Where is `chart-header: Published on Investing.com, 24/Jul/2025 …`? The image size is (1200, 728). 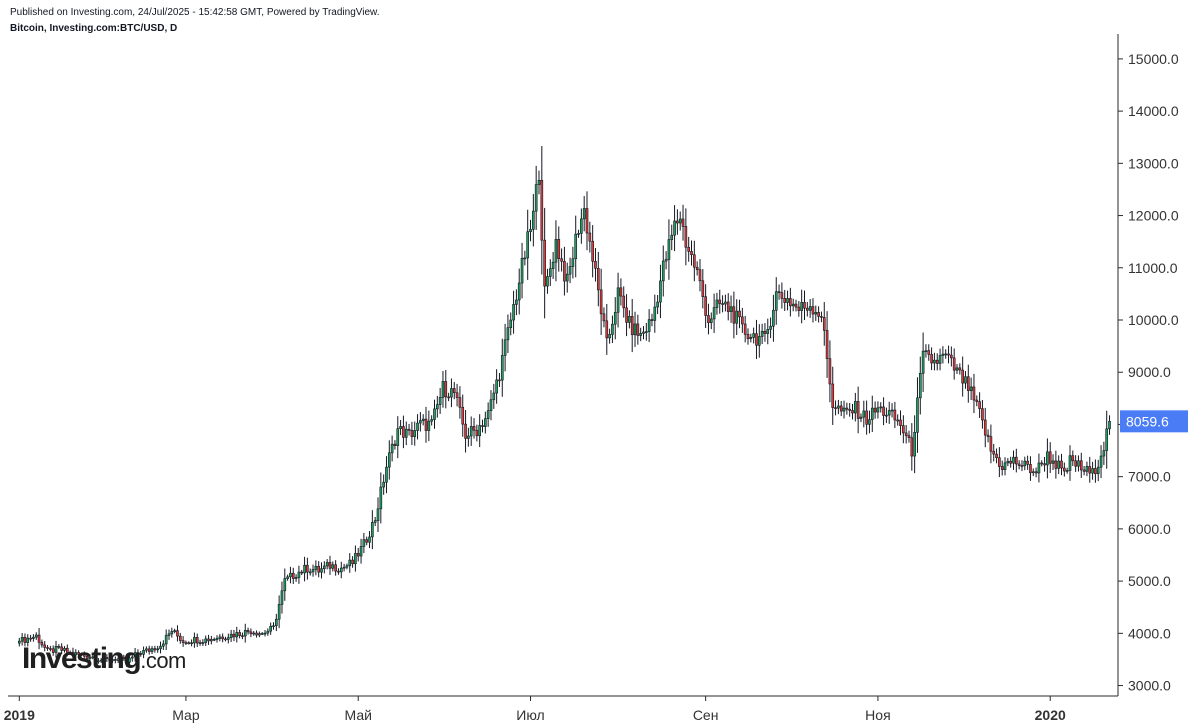 chart-header: Published on Investing.com, 24/Jul/2025 … is located at coordinates (194, 21).